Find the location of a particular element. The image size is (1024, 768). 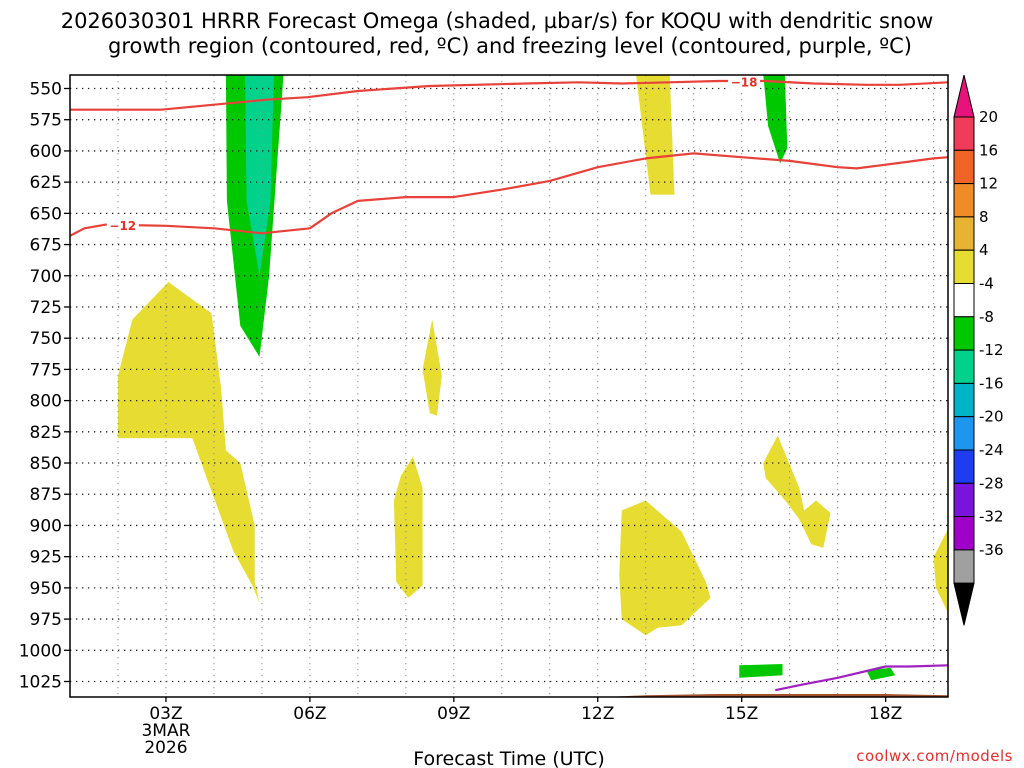

y-tick-label-575: 575 is located at coordinates (46, 121).